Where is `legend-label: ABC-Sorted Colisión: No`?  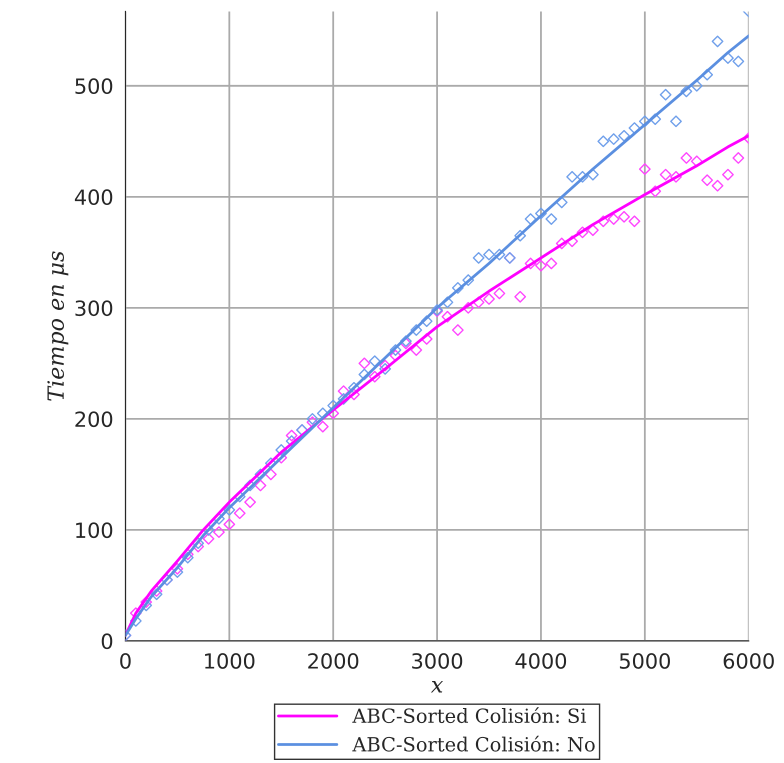 legend-label: ABC-Sorted Colisión: No is located at coordinates (473, 744).